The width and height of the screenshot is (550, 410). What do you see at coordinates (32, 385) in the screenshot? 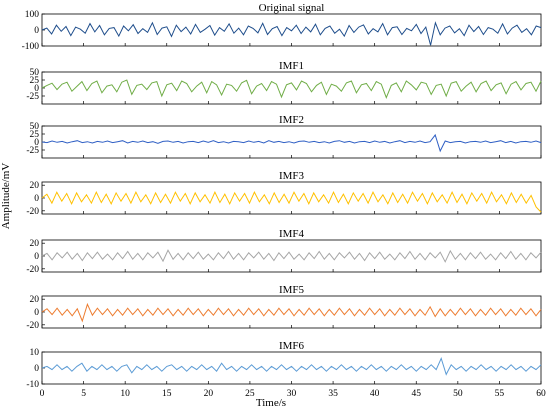
I see `y-tick-label: -10` at bounding box center [32, 385].